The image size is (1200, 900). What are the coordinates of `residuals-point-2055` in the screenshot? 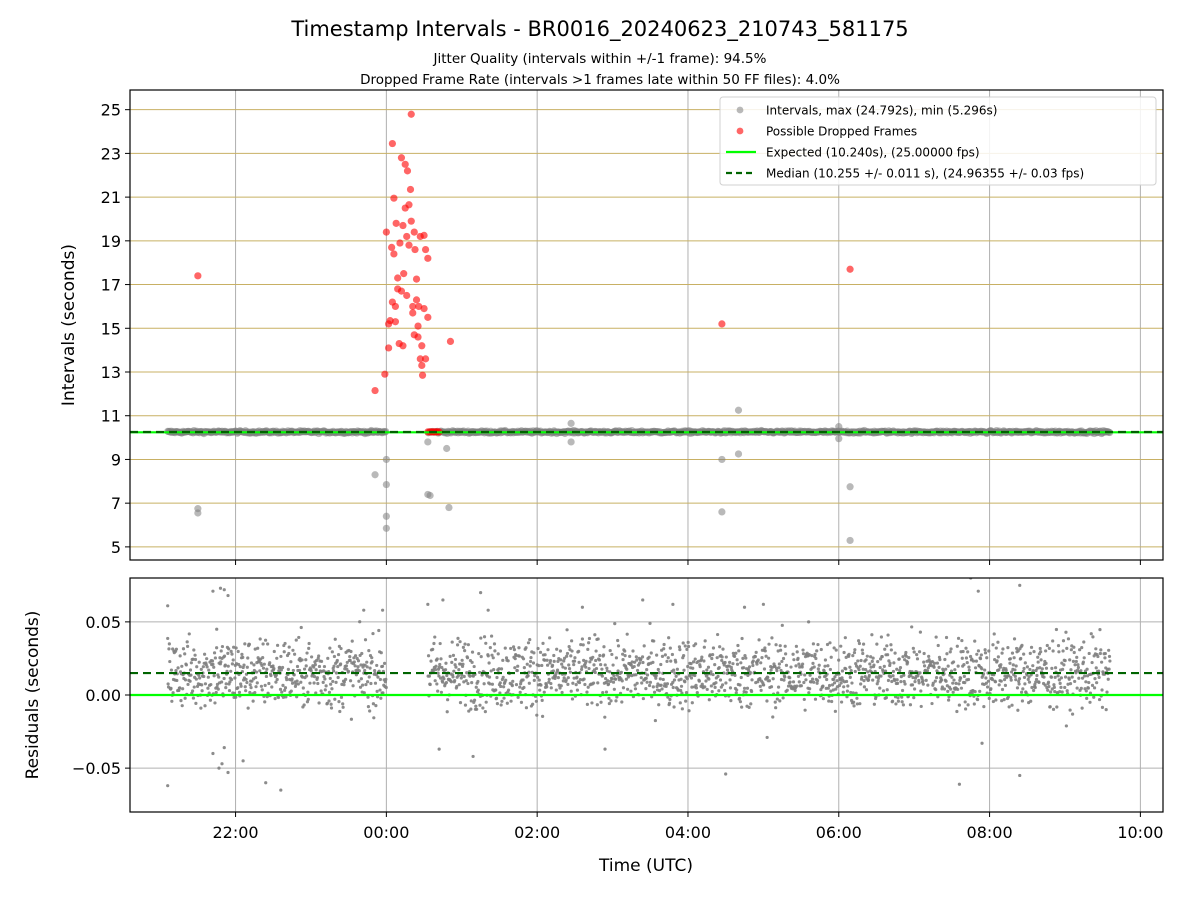 It's located at (1061, 678).